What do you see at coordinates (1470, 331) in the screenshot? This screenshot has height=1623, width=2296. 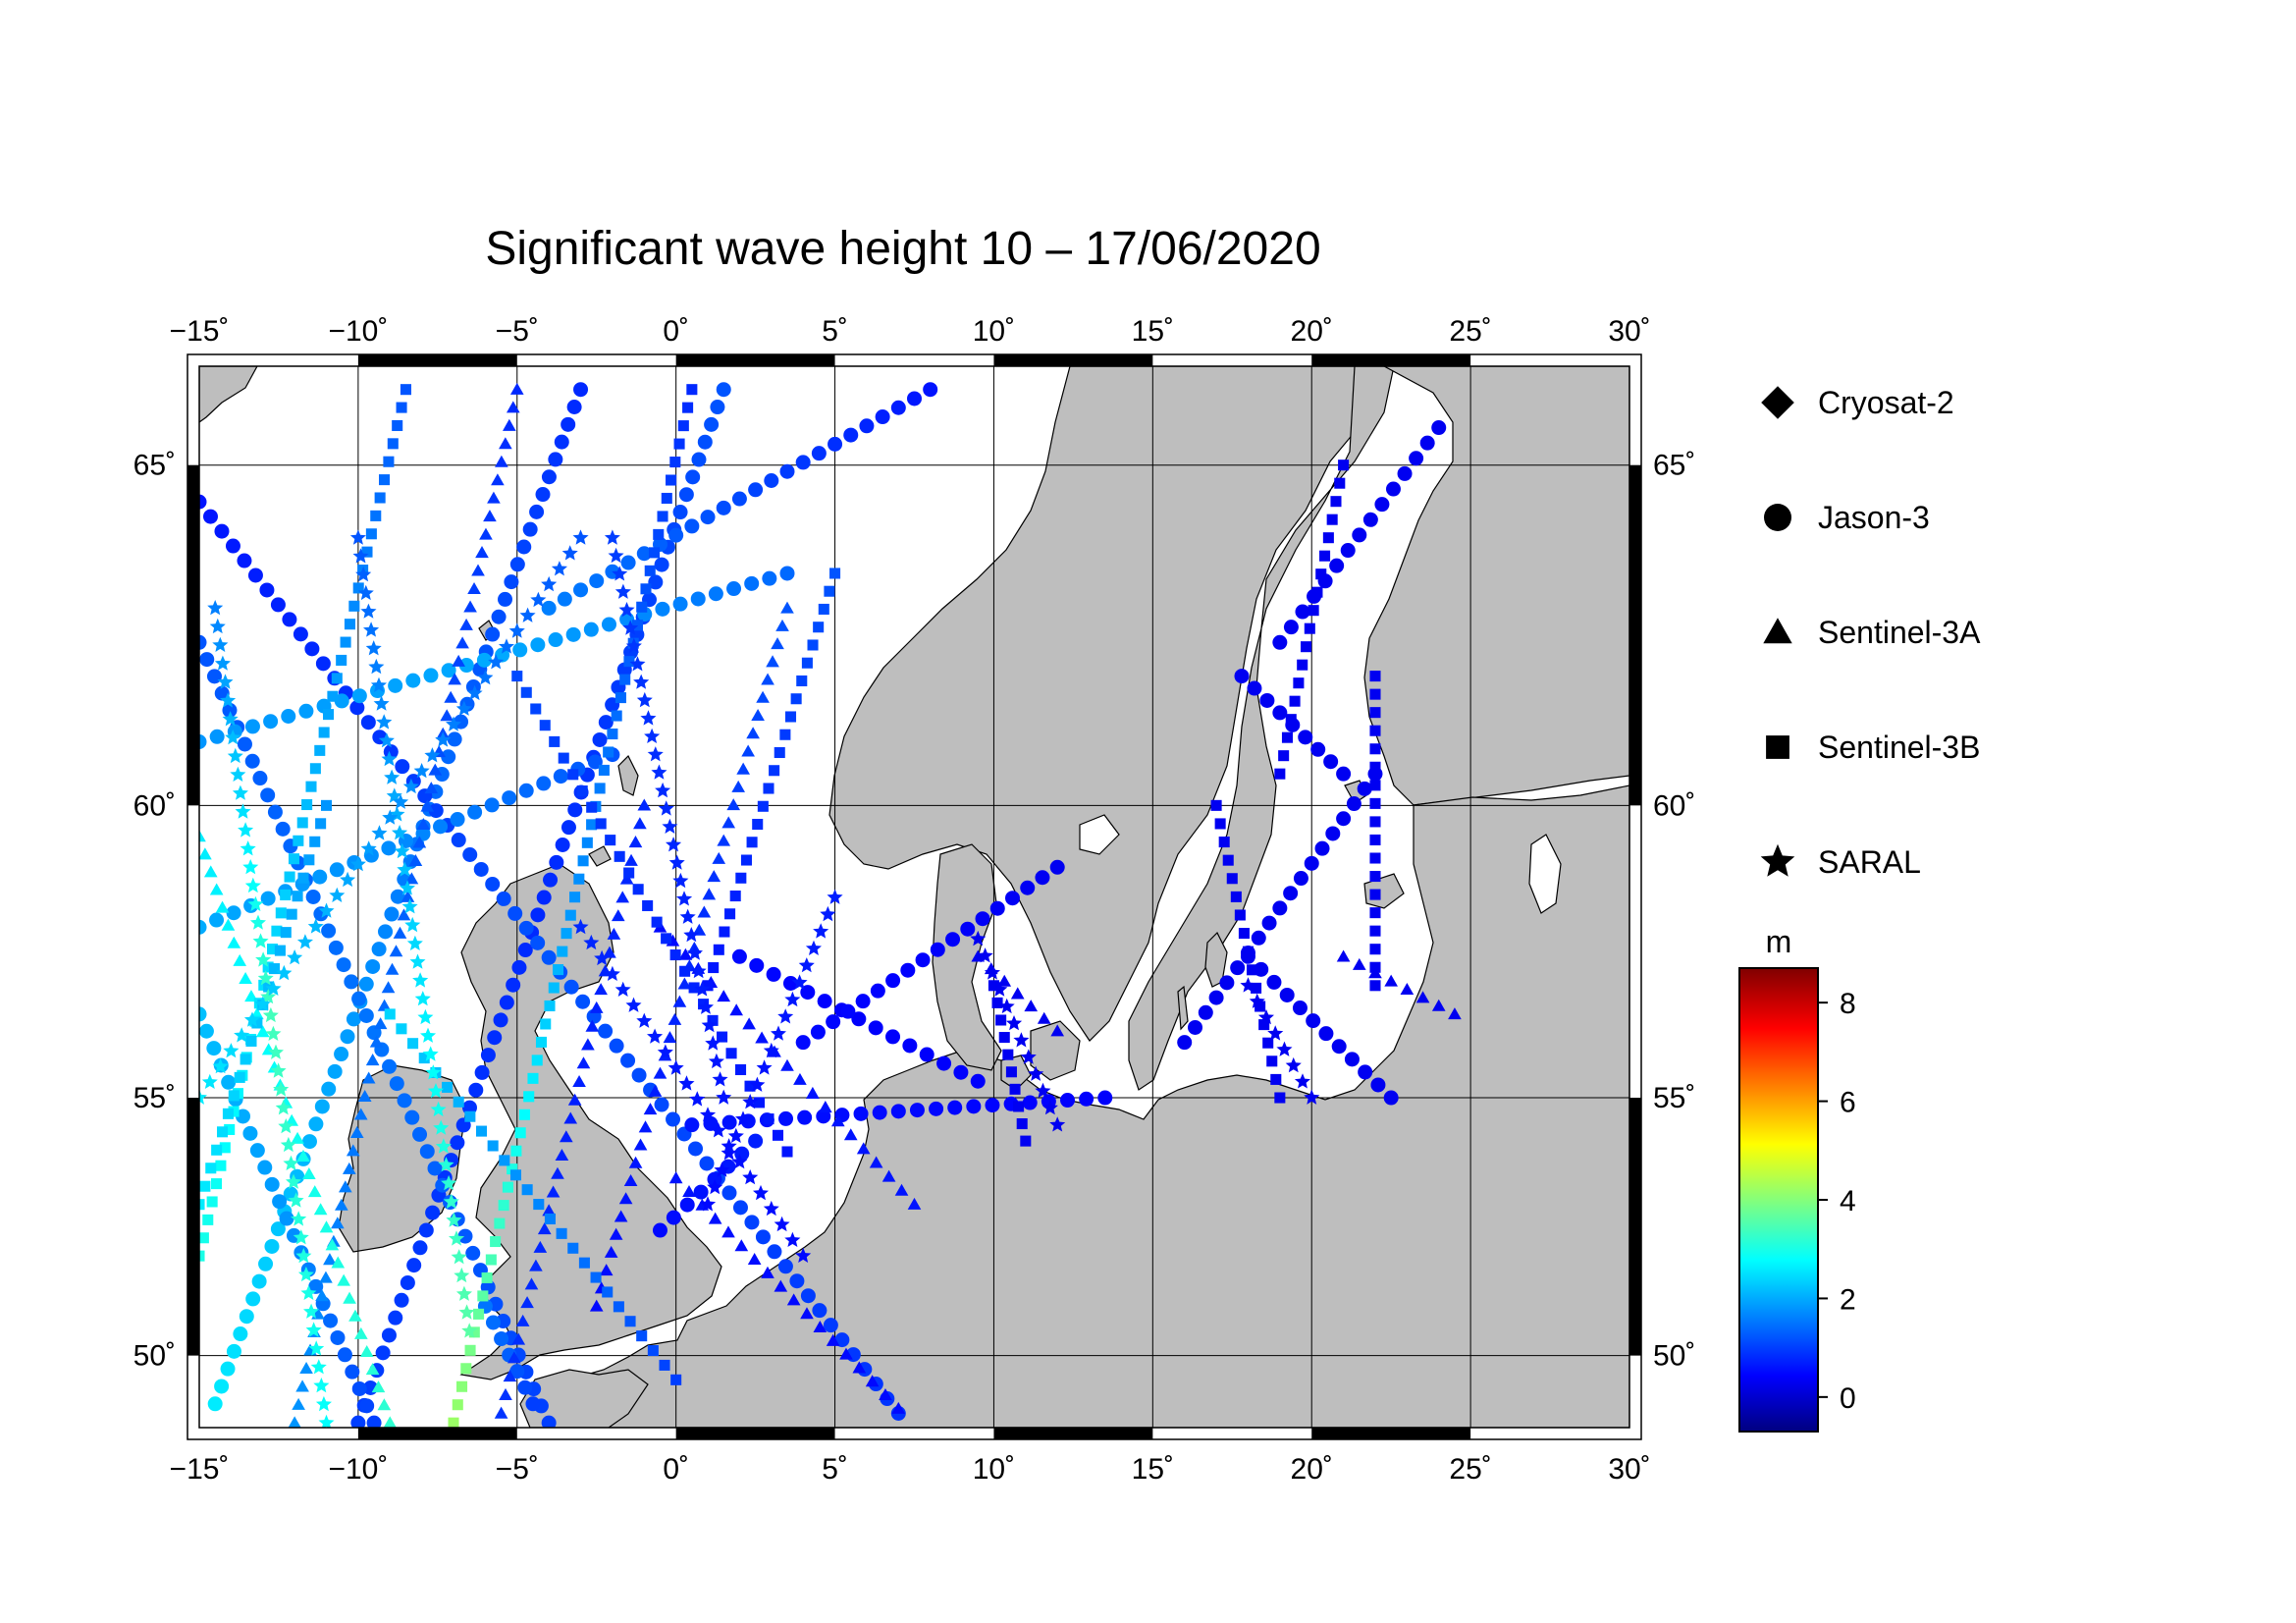 I see `lon-tick-label-top: 25˚` at bounding box center [1470, 331].